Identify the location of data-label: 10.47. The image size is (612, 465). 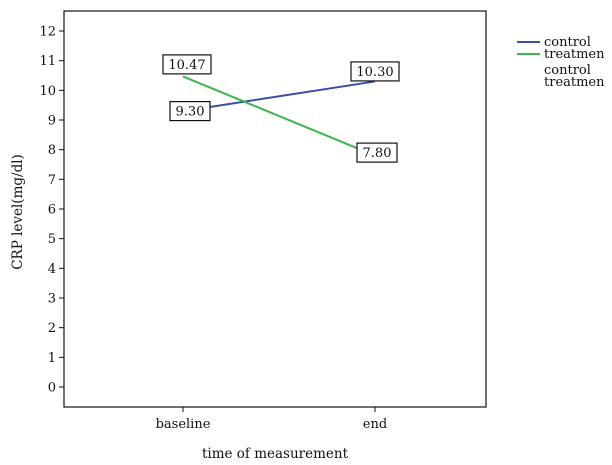
(187, 64).